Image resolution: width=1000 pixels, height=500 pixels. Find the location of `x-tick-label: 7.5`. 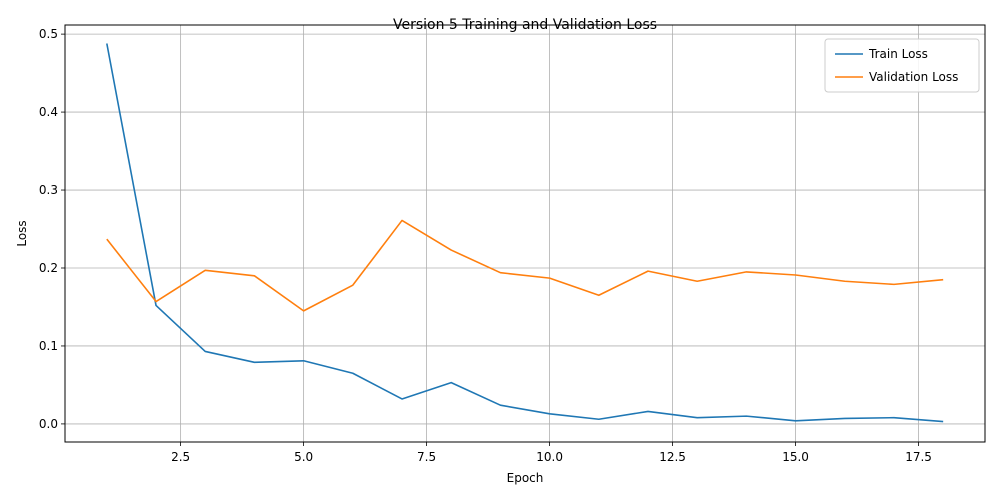

x-tick-label: 7.5 is located at coordinates (426, 457).